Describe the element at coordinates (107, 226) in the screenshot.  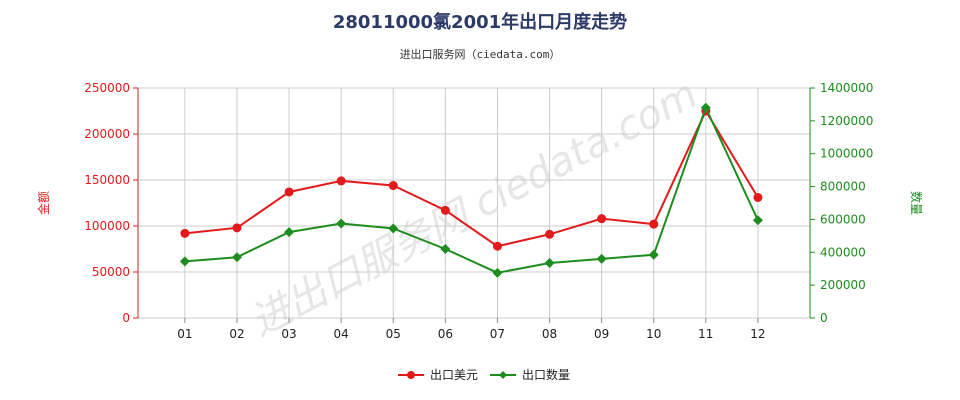
I see `y-left-tick-label: 100000` at that location.